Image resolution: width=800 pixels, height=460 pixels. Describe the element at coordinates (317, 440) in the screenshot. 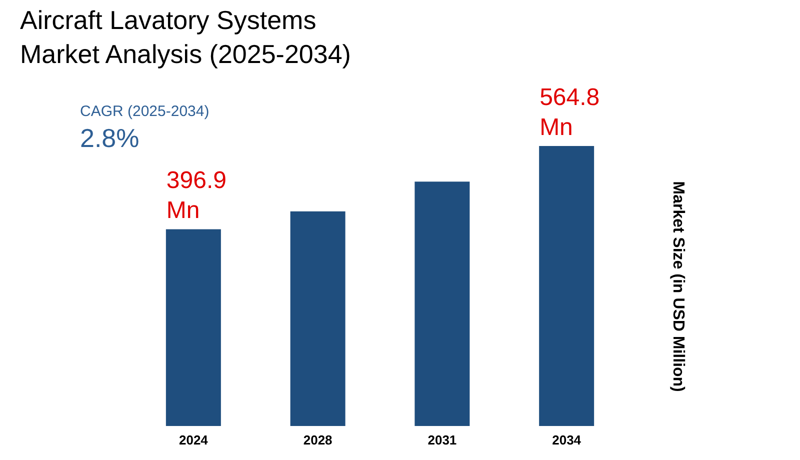

I see `x-tick-label: 2028` at that location.